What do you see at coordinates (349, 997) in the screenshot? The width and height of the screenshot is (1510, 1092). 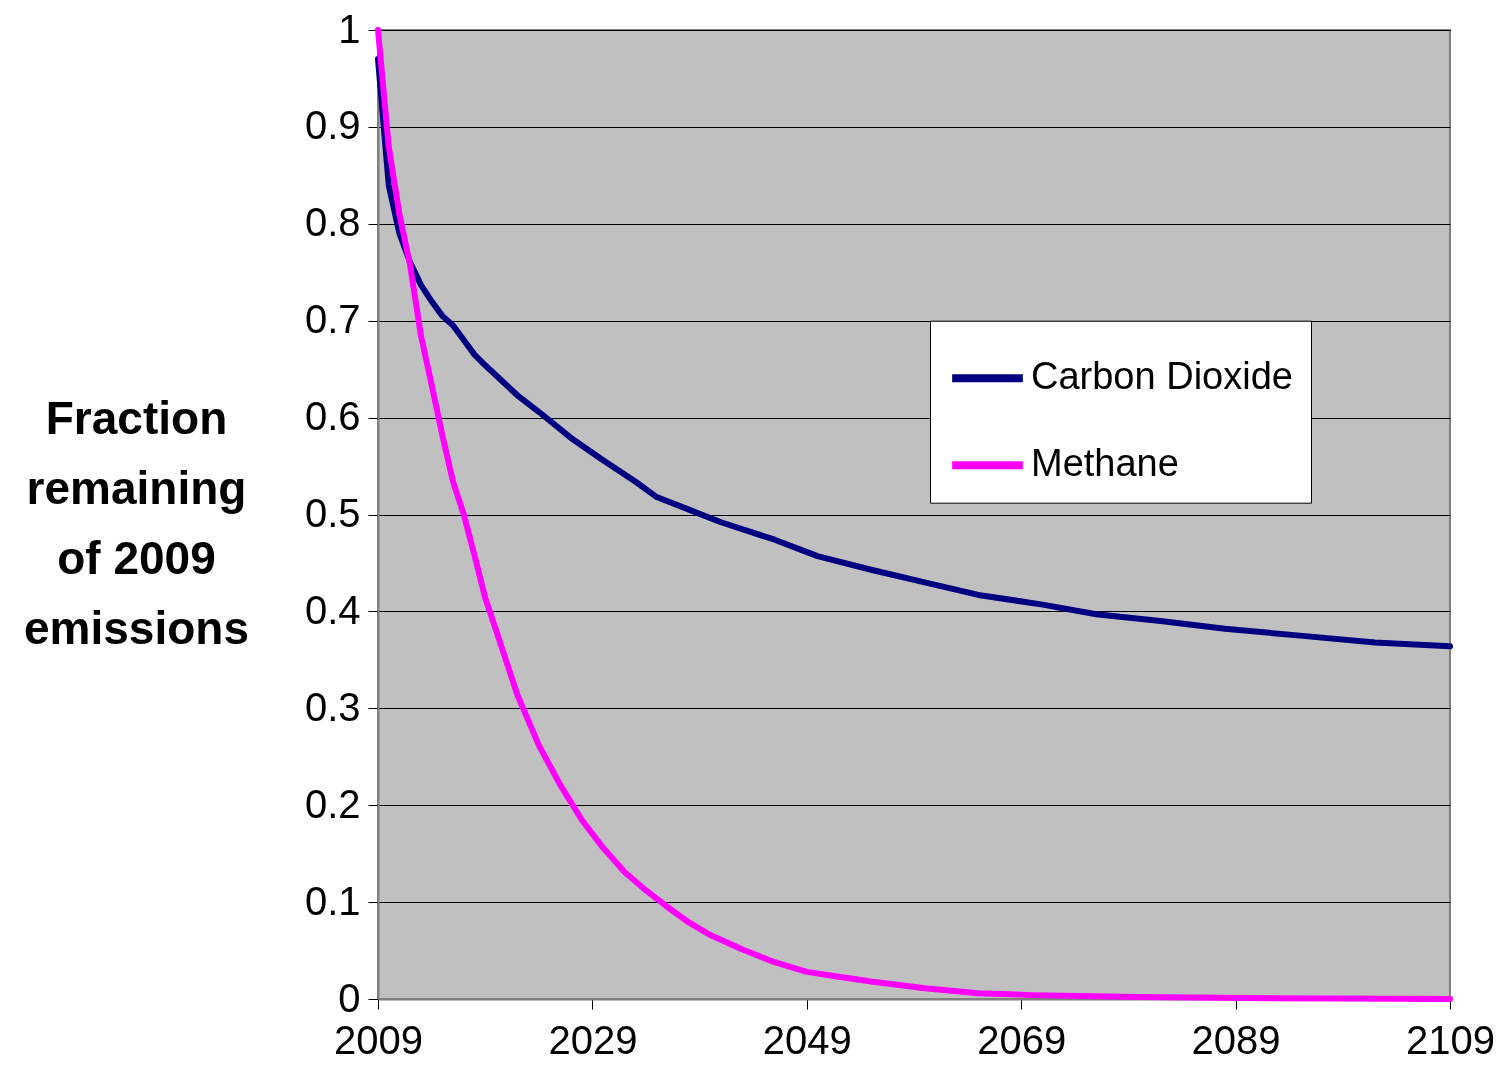 I see `y-tick-label: 0` at bounding box center [349, 997].